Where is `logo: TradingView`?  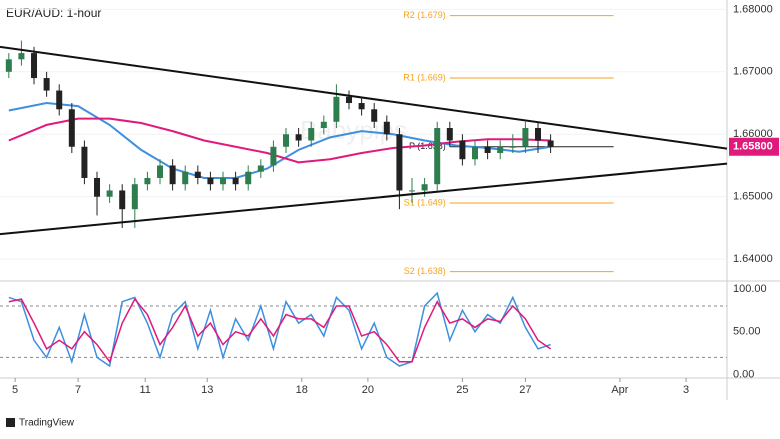 logo: TradingView is located at coordinates (40, 423).